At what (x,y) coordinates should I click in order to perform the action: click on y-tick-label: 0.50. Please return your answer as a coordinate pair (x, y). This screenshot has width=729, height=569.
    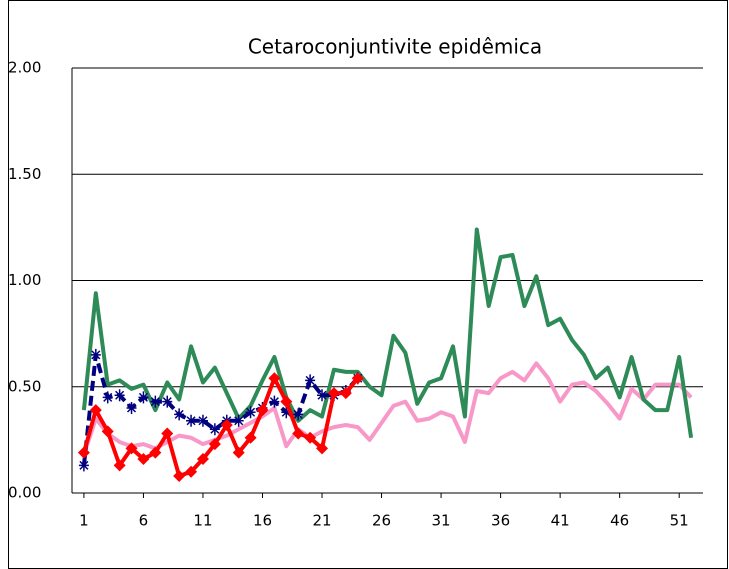
    Looking at the image, I should click on (24, 386).